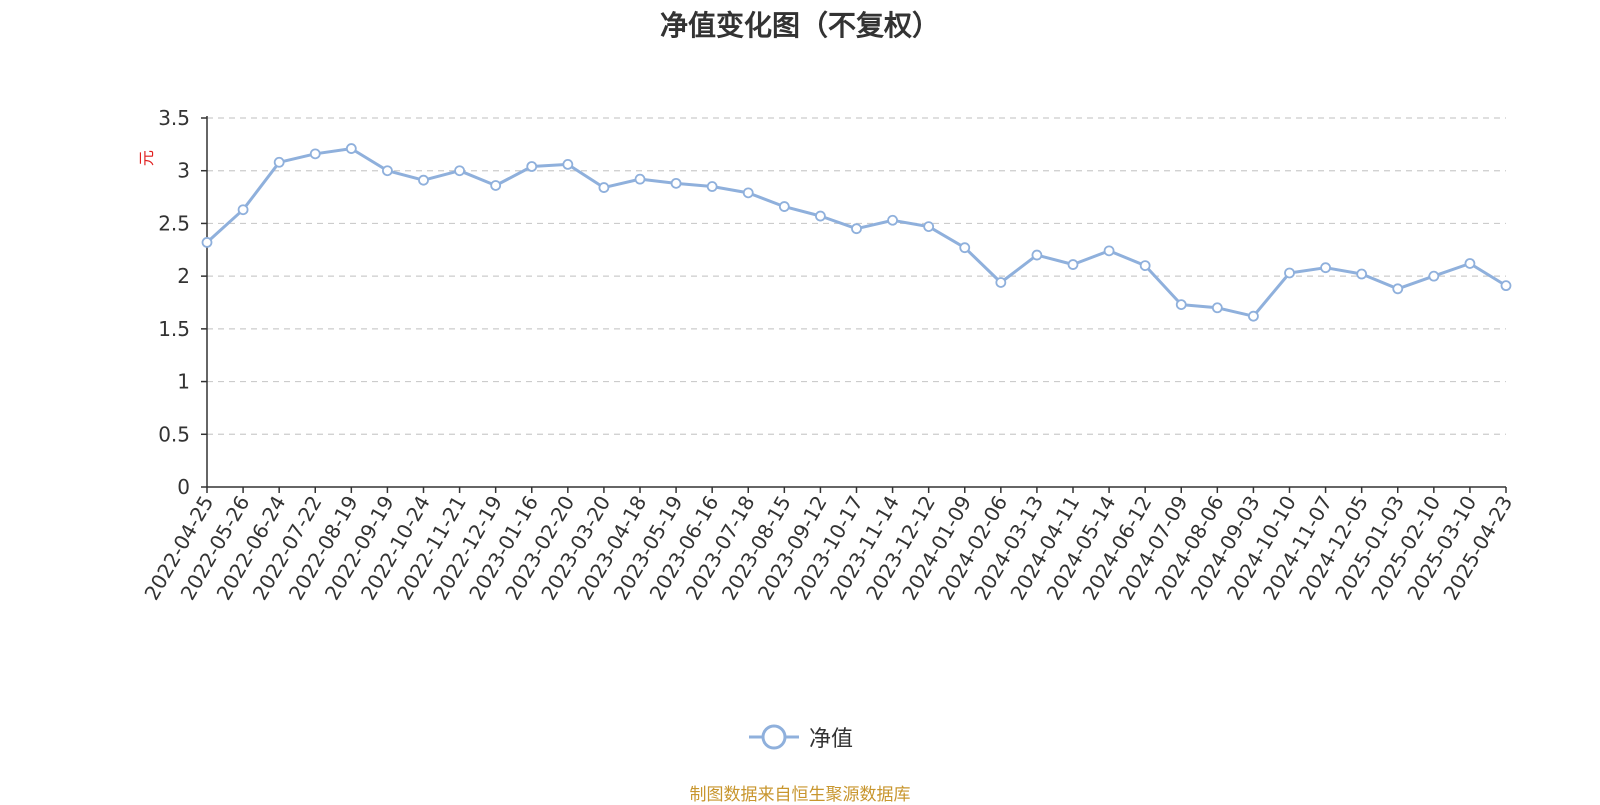 This screenshot has height=805, width=1600. What do you see at coordinates (799, 25) in the screenshot?
I see `chart-title: 净值变化图（不复权）` at bounding box center [799, 25].